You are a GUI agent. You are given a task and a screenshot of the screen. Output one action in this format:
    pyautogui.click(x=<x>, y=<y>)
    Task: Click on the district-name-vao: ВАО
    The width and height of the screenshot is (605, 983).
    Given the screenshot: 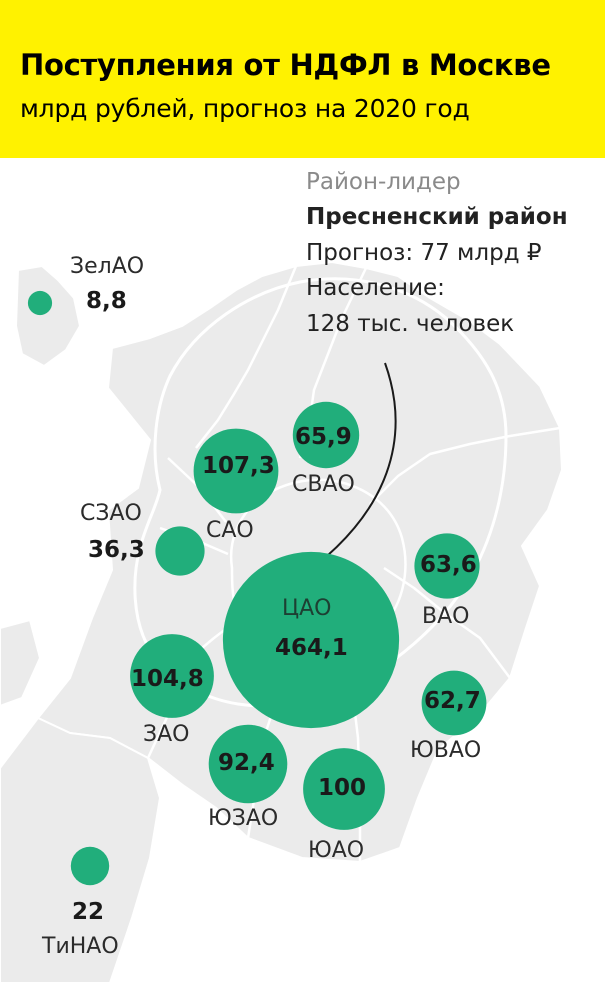 What is the action you would take?
    pyautogui.click(x=446, y=616)
    